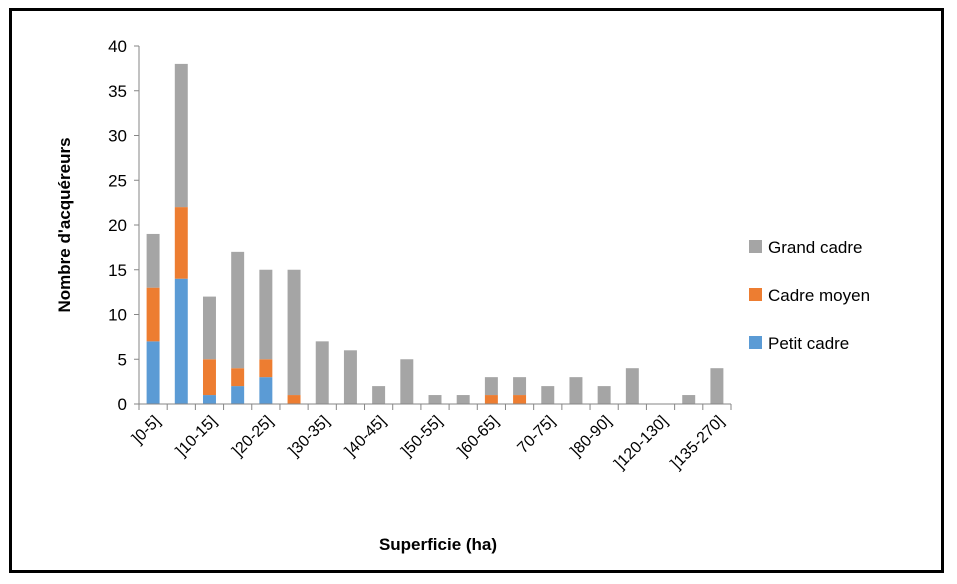 The width and height of the screenshot is (957, 584). I want to click on y-tick-label: 25, so click(117, 180).